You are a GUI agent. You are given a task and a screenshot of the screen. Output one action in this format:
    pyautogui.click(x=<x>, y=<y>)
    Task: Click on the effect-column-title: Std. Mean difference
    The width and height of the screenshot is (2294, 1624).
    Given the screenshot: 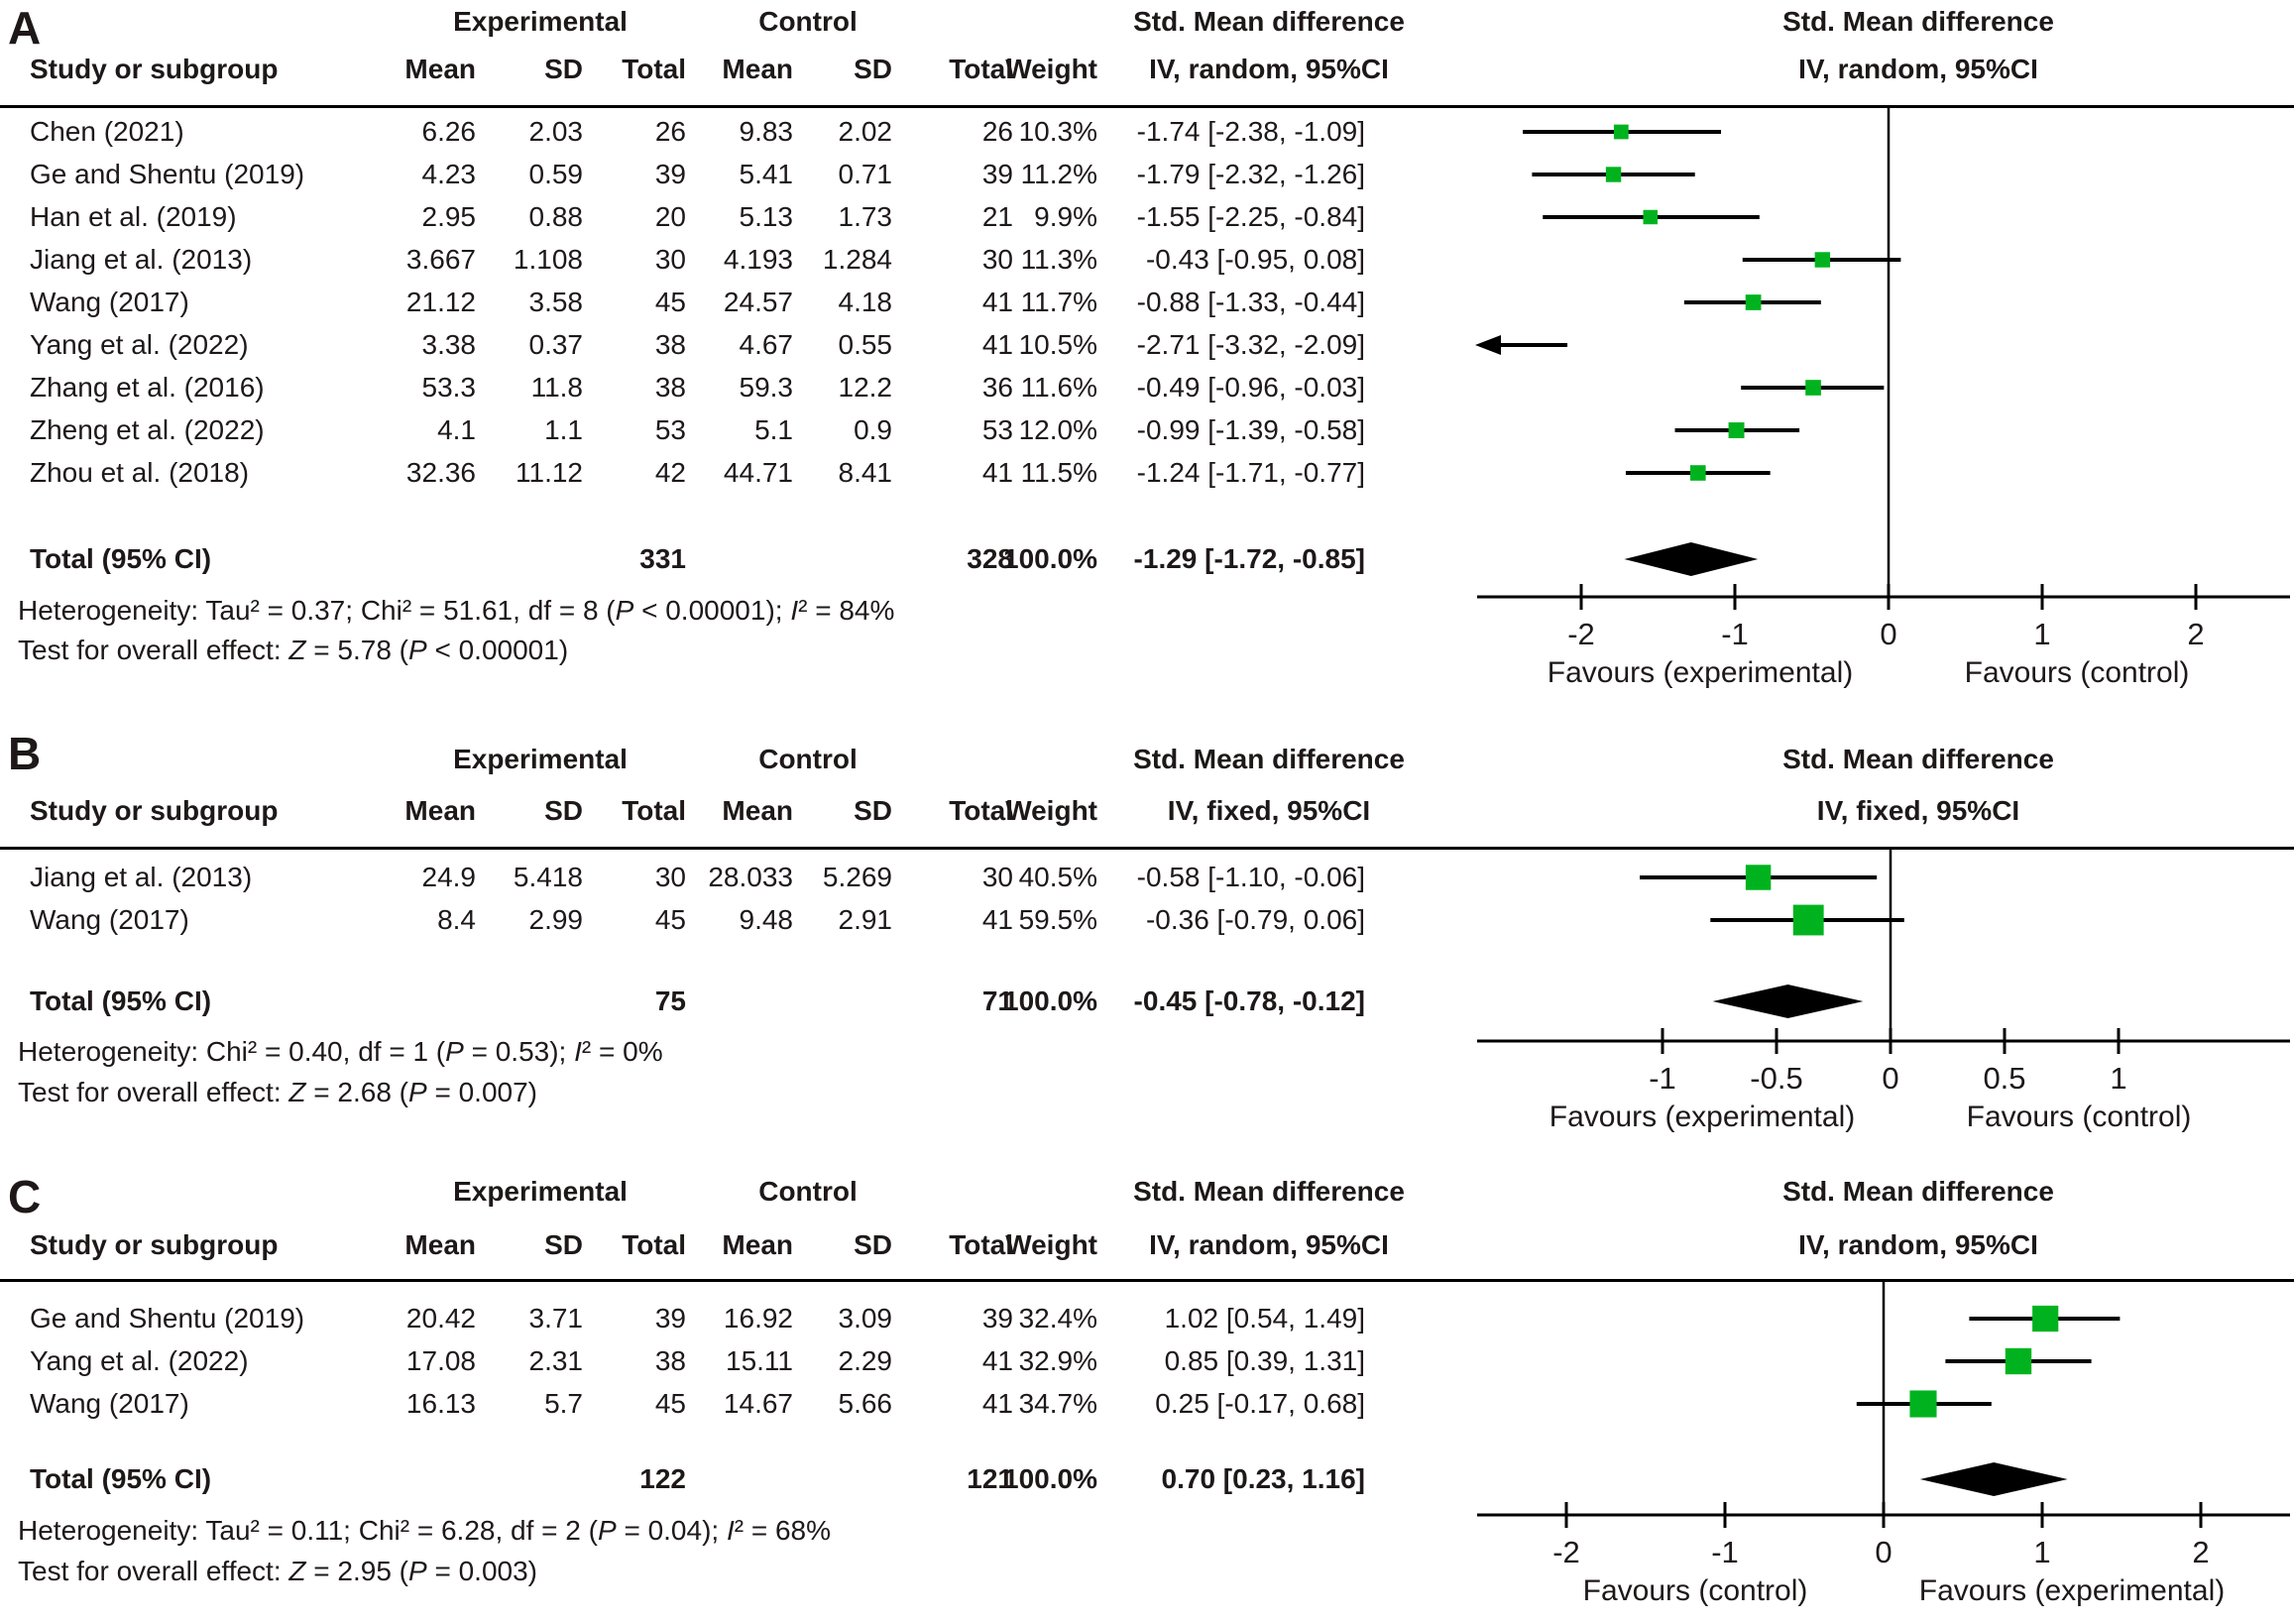 What is the action you would take?
    pyautogui.click(x=1269, y=21)
    